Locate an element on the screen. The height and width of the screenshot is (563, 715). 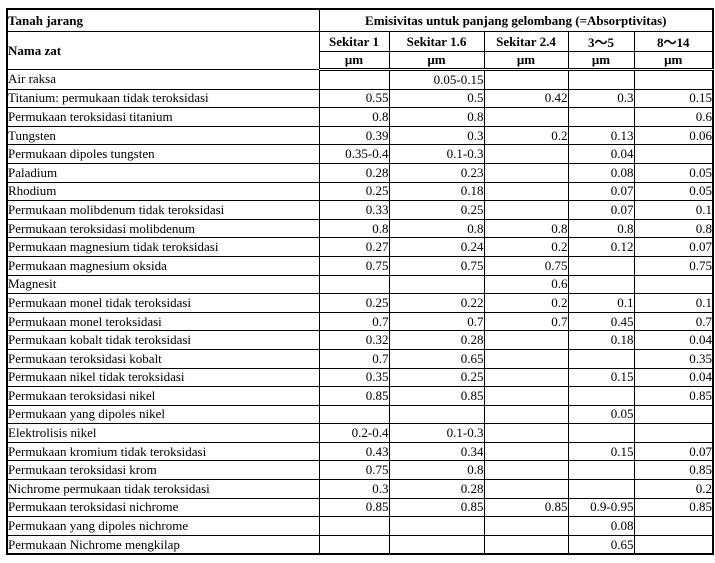
unit-label: μm is located at coordinates (436, 61).